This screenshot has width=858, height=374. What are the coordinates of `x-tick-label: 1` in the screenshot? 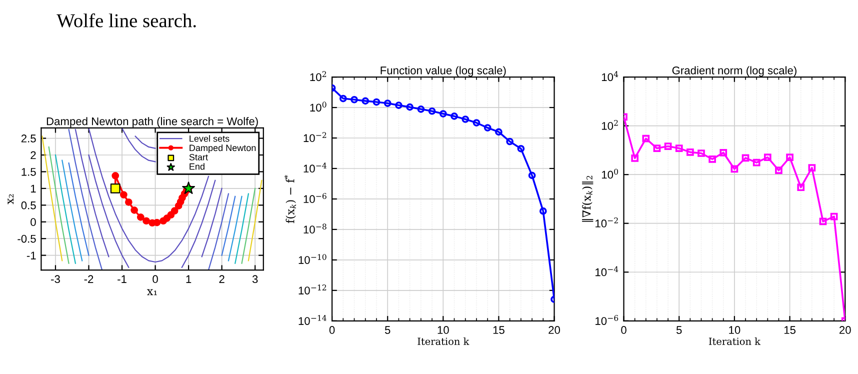 It's located at (189, 279).